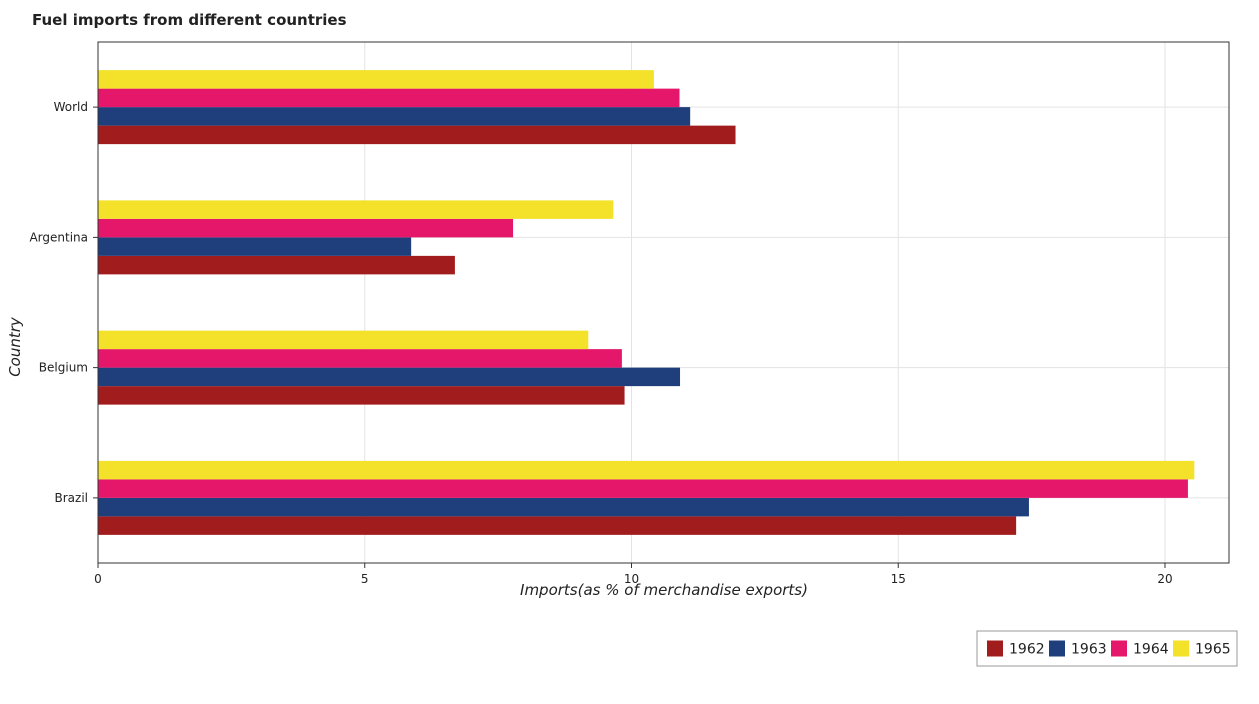  What do you see at coordinates (361, 395) in the screenshot?
I see `bar-belgium-1962` at bounding box center [361, 395].